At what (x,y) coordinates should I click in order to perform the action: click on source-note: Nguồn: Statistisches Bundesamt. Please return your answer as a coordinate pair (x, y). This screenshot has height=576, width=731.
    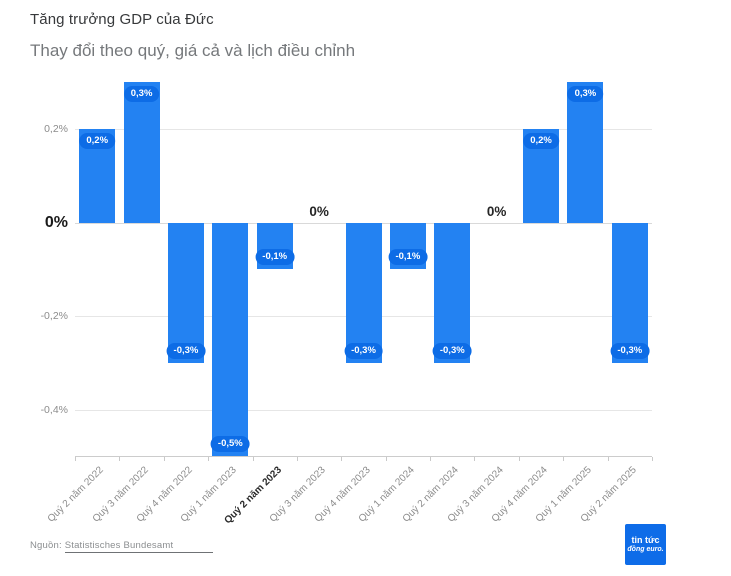
    Looking at the image, I should click on (122, 546).